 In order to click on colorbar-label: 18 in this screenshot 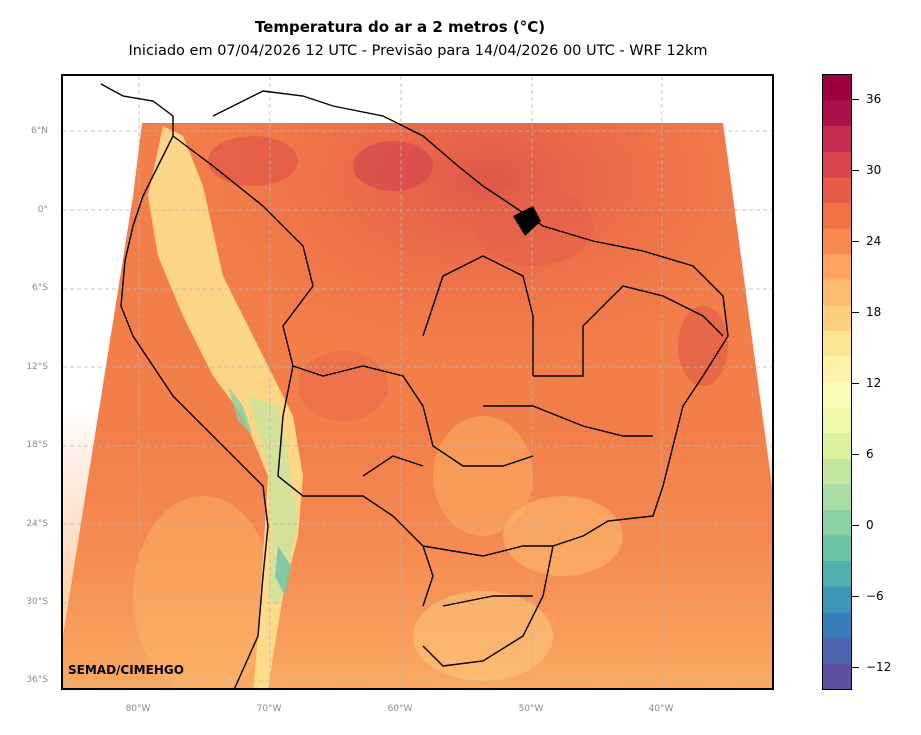, I will do `click(874, 312)`.